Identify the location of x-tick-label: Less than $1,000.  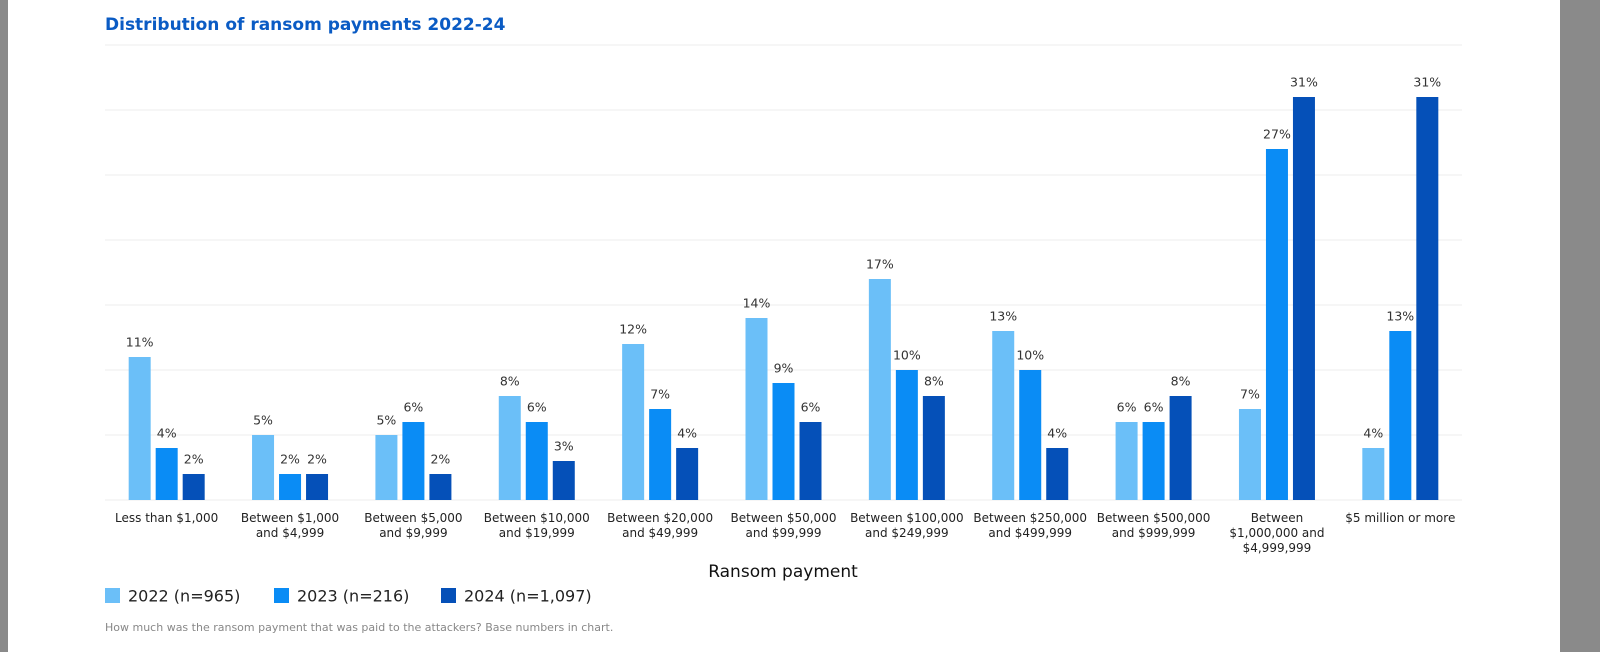
(167, 518).